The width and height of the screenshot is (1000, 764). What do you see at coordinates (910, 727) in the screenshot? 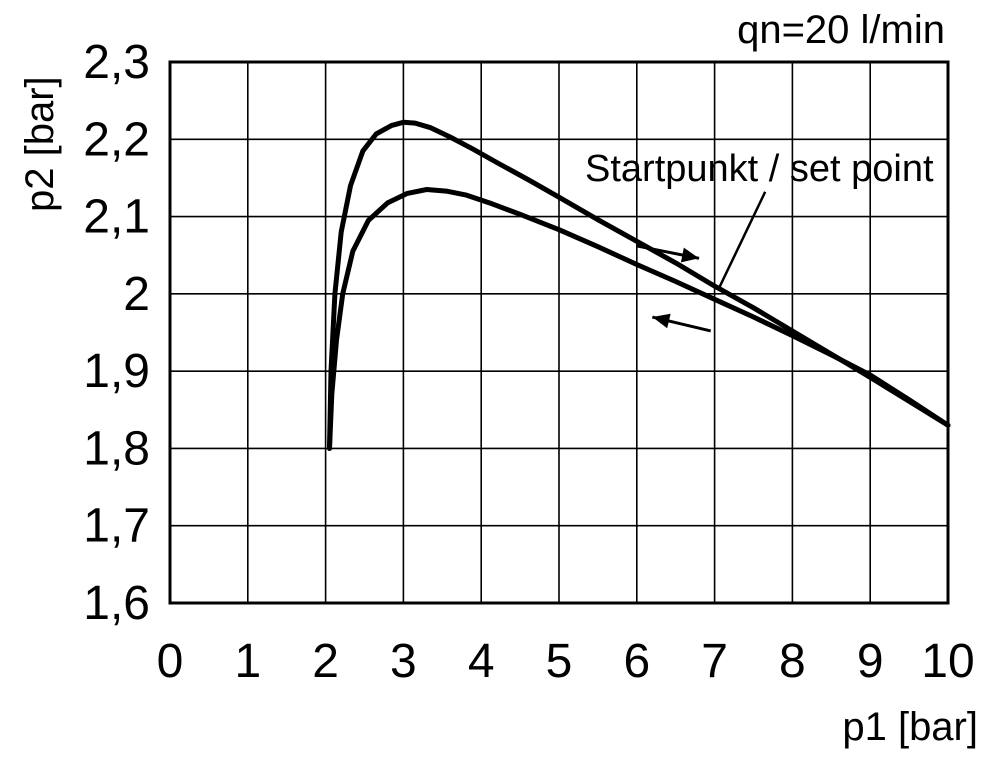
I see `x-axis-label: p1 [bar]` at bounding box center [910, 727].